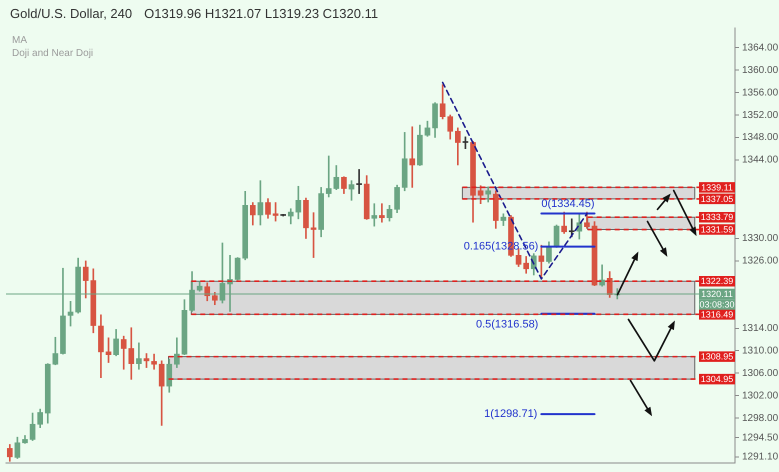 Image resolution: width=779 pixels, height=472 pixels. What do you see at coordinates (760, 396) in the screenshot?
I see `y-tick-label: 1302.00` at bounding box center [760, 396].